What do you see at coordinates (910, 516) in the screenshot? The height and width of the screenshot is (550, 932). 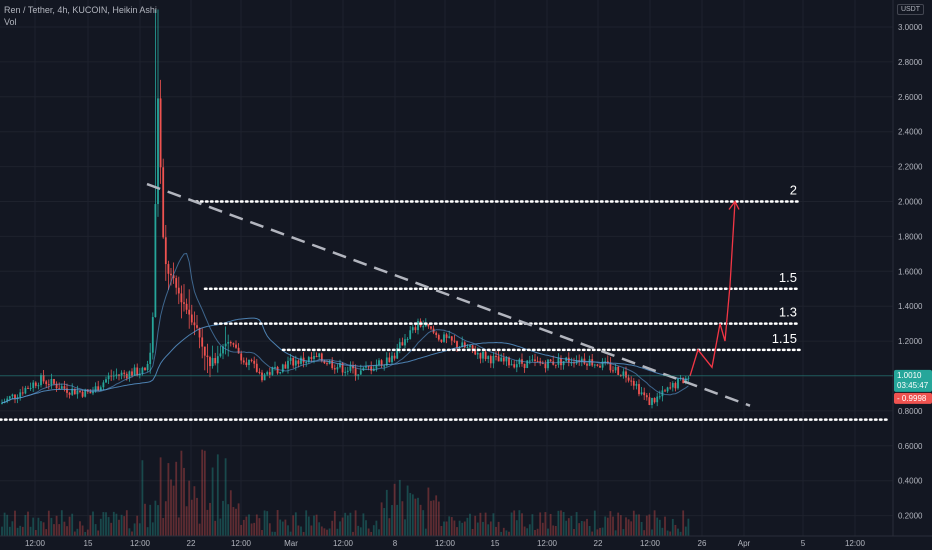 I see `y-tick-label: 0.2000` at bounding box center [910, 516].